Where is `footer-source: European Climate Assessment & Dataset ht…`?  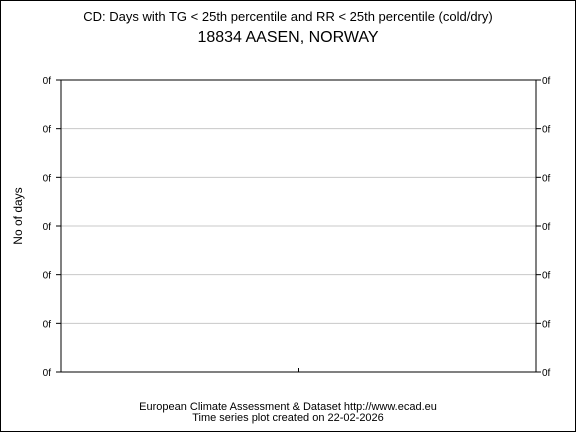
footer-source: European Climate Assessment & Dataset ht… is located at coordinates (288, 407).